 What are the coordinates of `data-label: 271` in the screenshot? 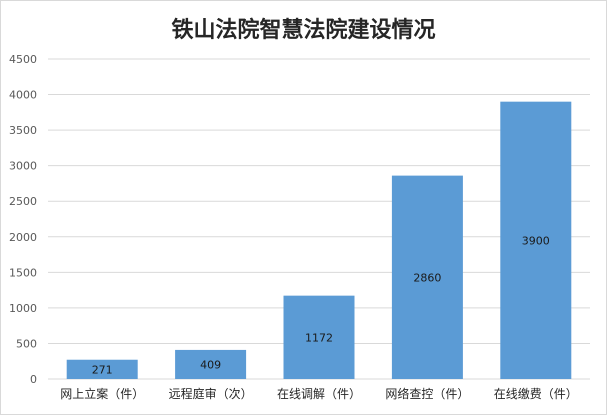 It's located at (102, 369).